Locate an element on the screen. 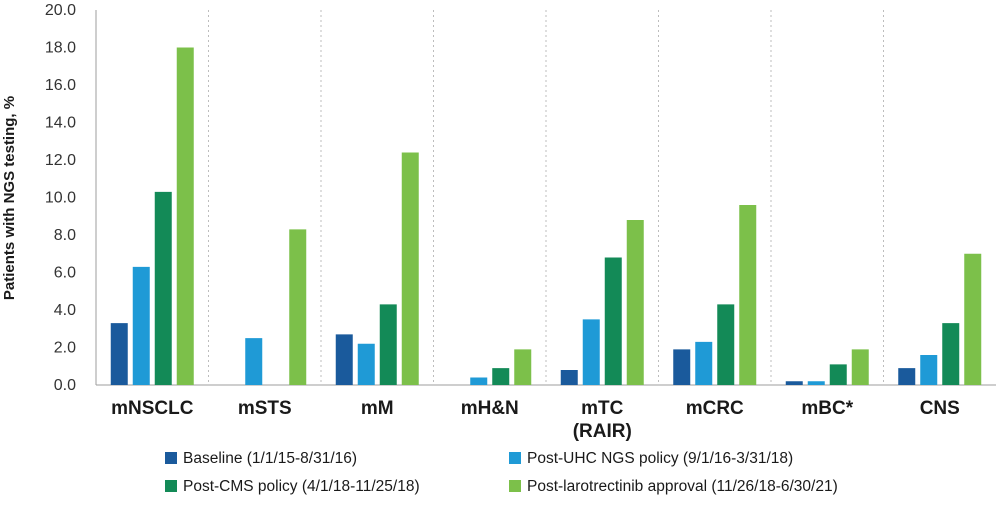 This screenshot has width=1000, height=510. category-label: mH&N is located at coordinates (490, 408).